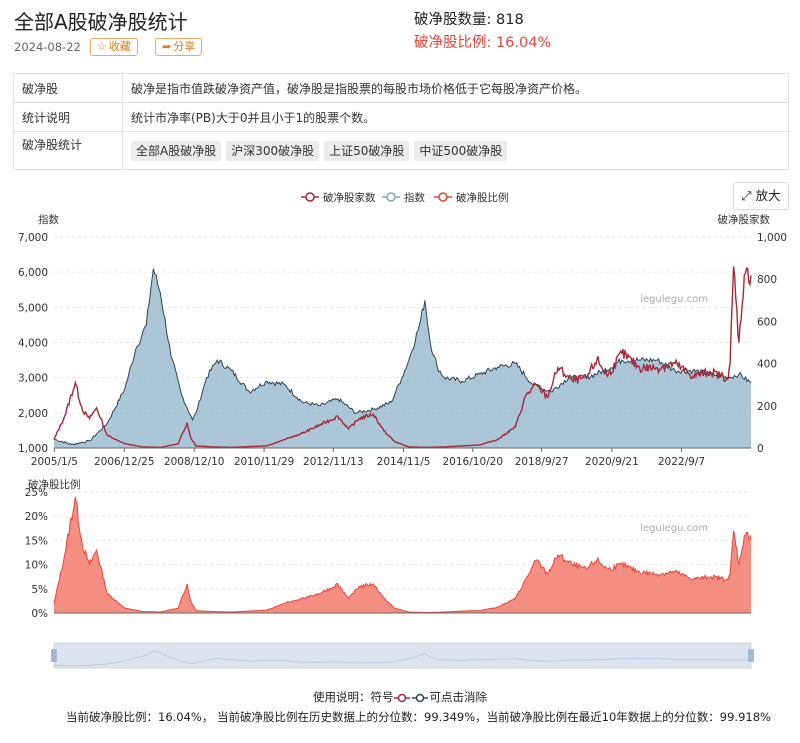 The height and width of the screenshot is (743, 800). What do you see at coordinates (349, 197) in the screenshot?
I see `legend-label-count: 破净股家数` at bounding box center [349, 197].